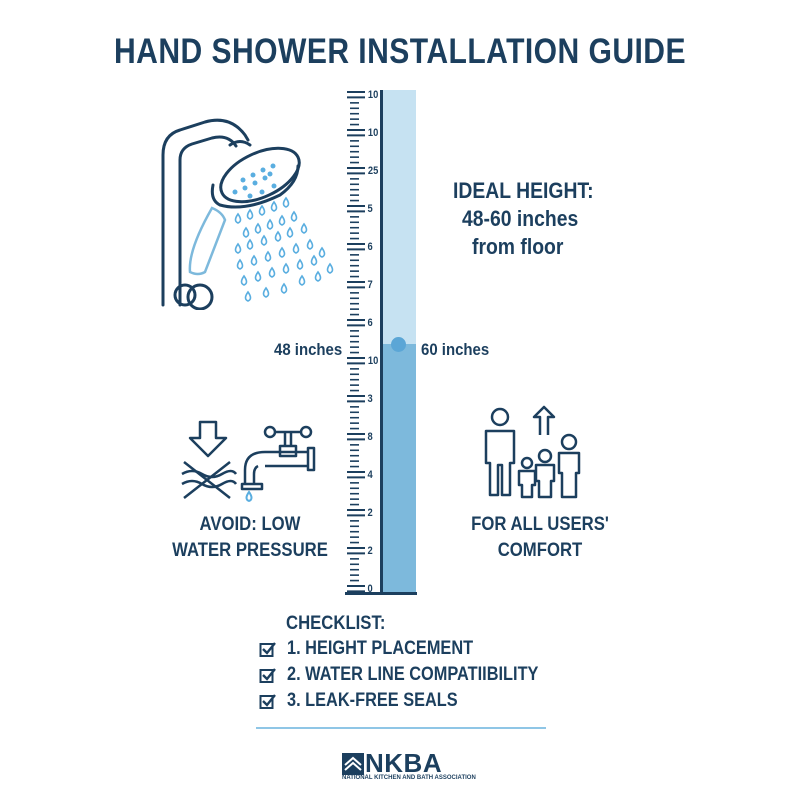  I want to click on ruler-ticks, so click(356, 342).